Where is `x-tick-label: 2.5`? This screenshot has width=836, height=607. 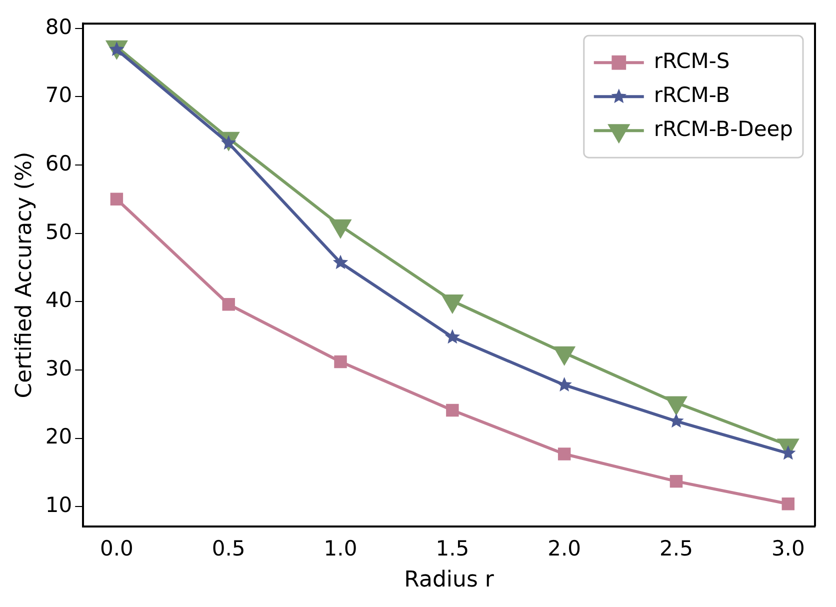 x-tick-label: 2.5 is located at coordinates (676, 548).